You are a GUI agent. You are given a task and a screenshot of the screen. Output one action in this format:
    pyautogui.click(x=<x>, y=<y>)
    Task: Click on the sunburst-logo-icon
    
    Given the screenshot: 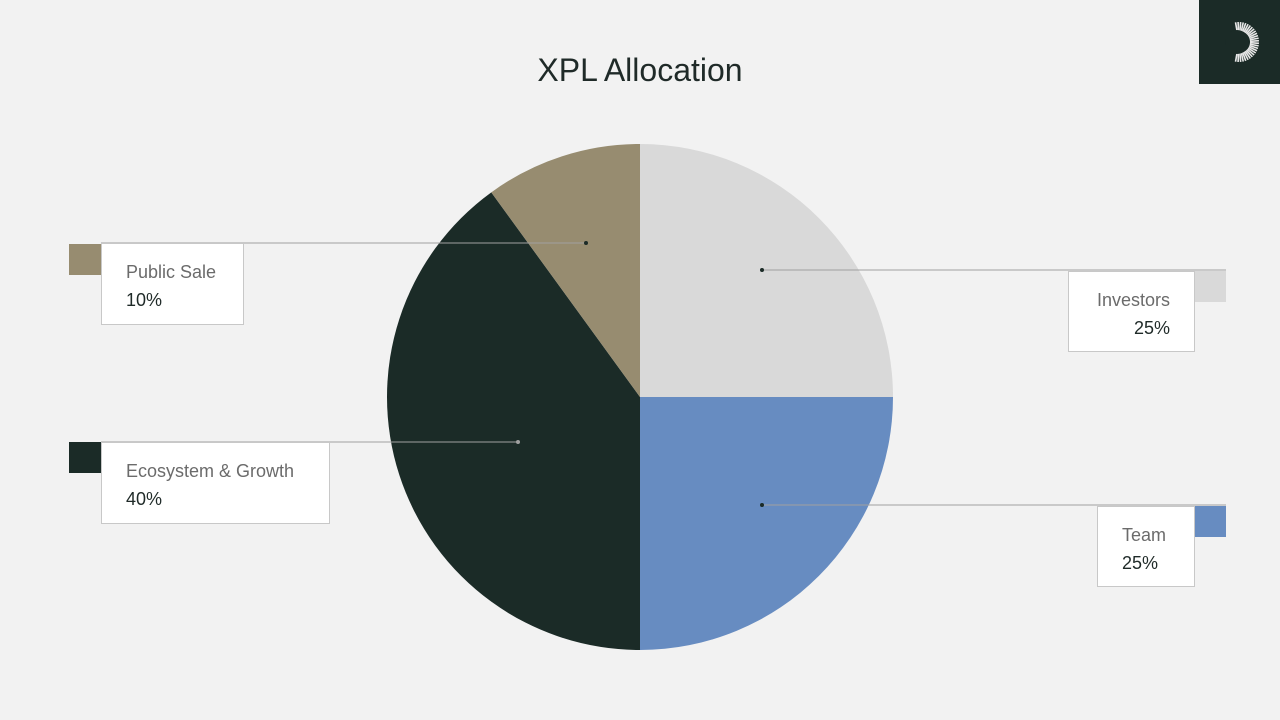 What is the action you would take?
    pyautogui.click(x=1242, y=42)
    